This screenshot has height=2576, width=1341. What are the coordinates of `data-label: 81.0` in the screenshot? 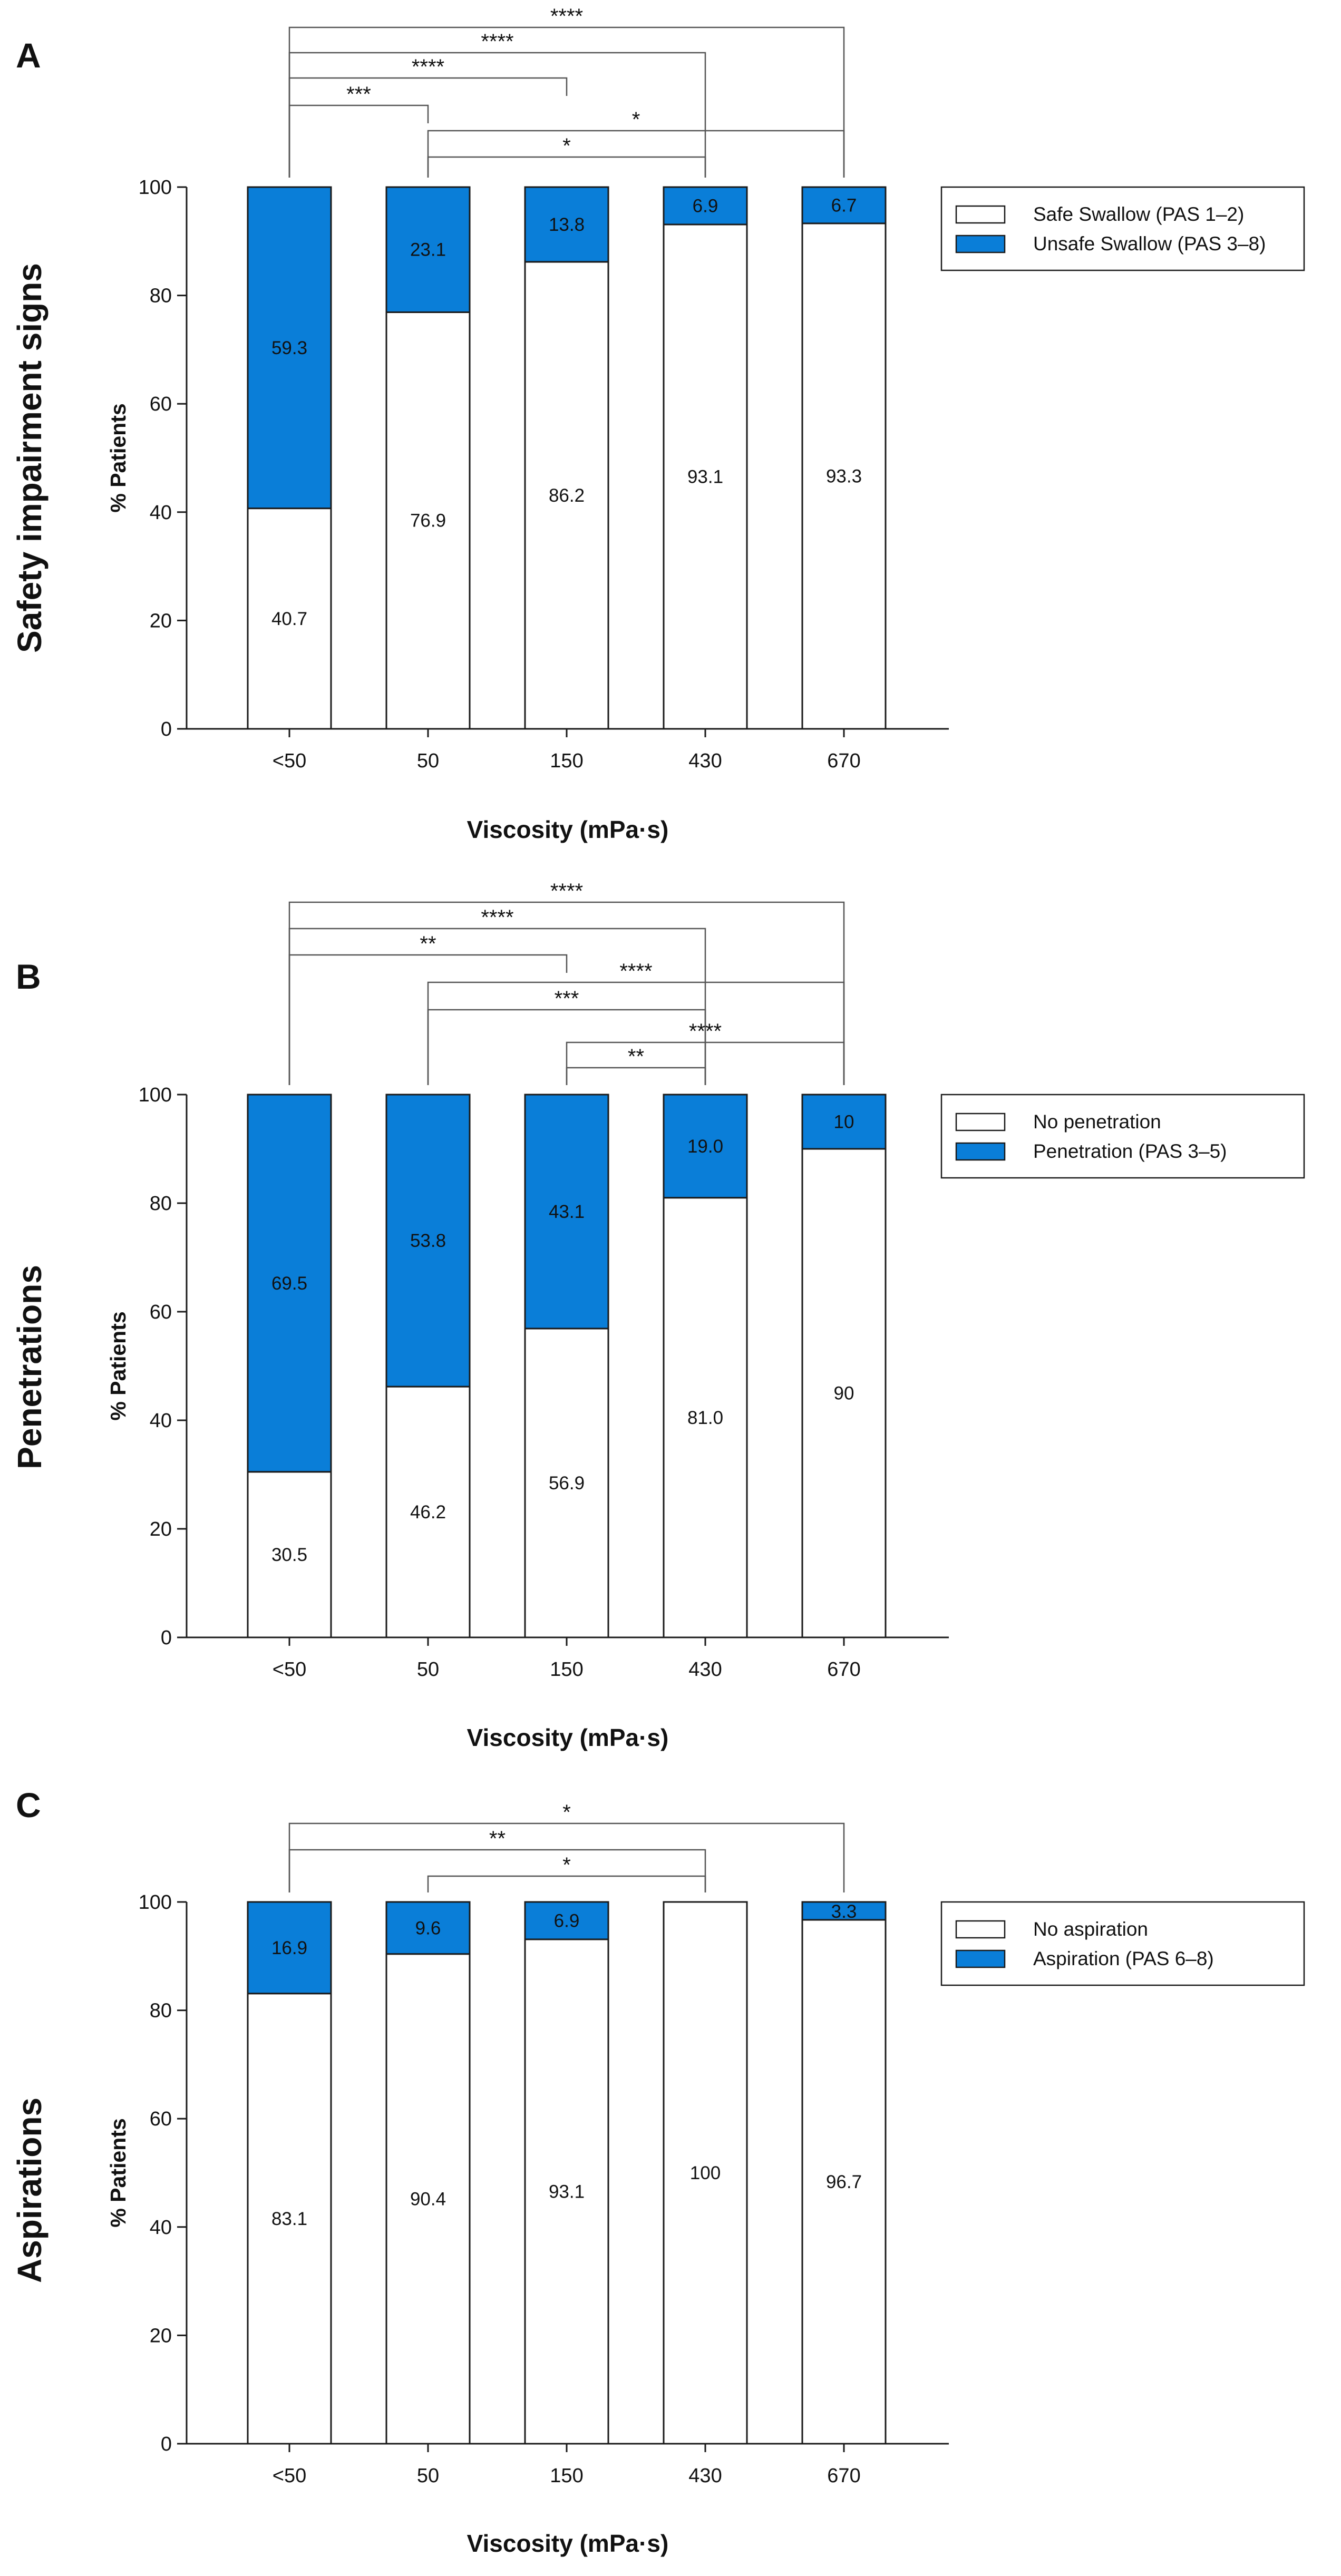 It's located at (705, 1418).